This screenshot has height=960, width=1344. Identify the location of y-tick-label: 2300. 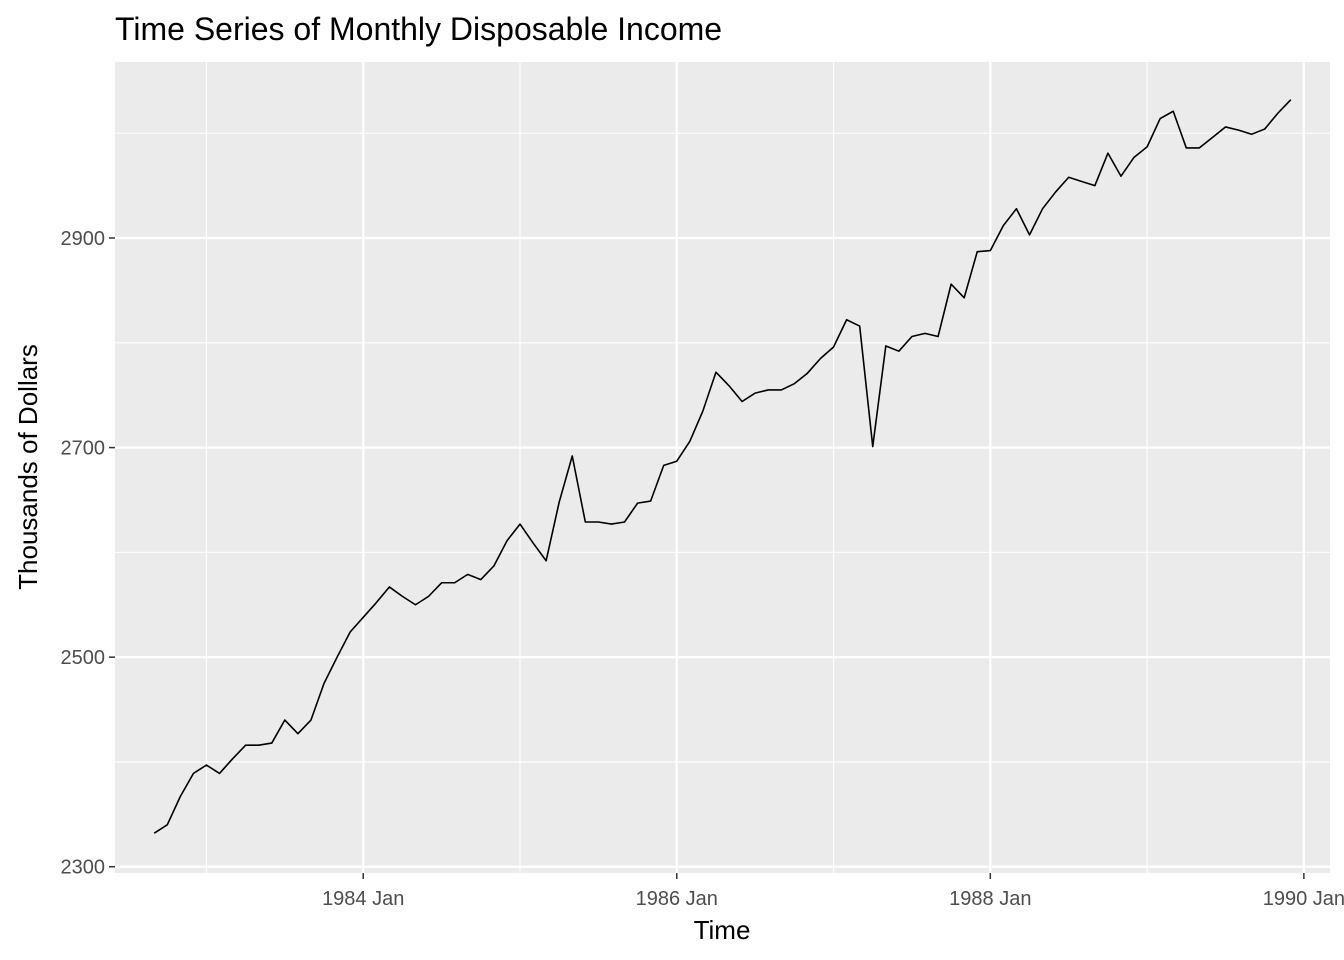
(83, 868).